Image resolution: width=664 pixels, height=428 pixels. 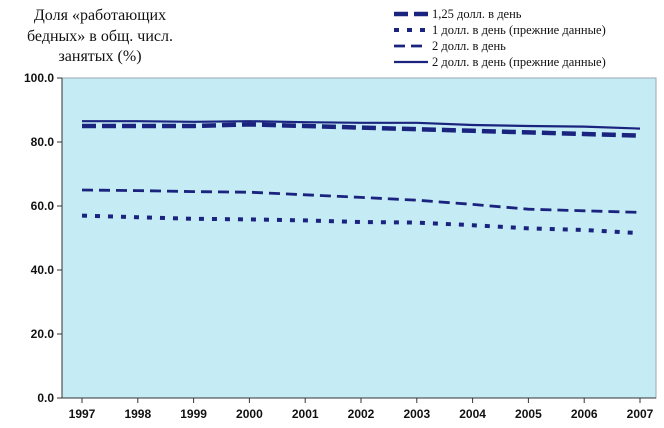 What do you see at coordinates (43, 334) in the screenshot?
I see `y-tick-label: 20.0` at bounding box center [43, 334].